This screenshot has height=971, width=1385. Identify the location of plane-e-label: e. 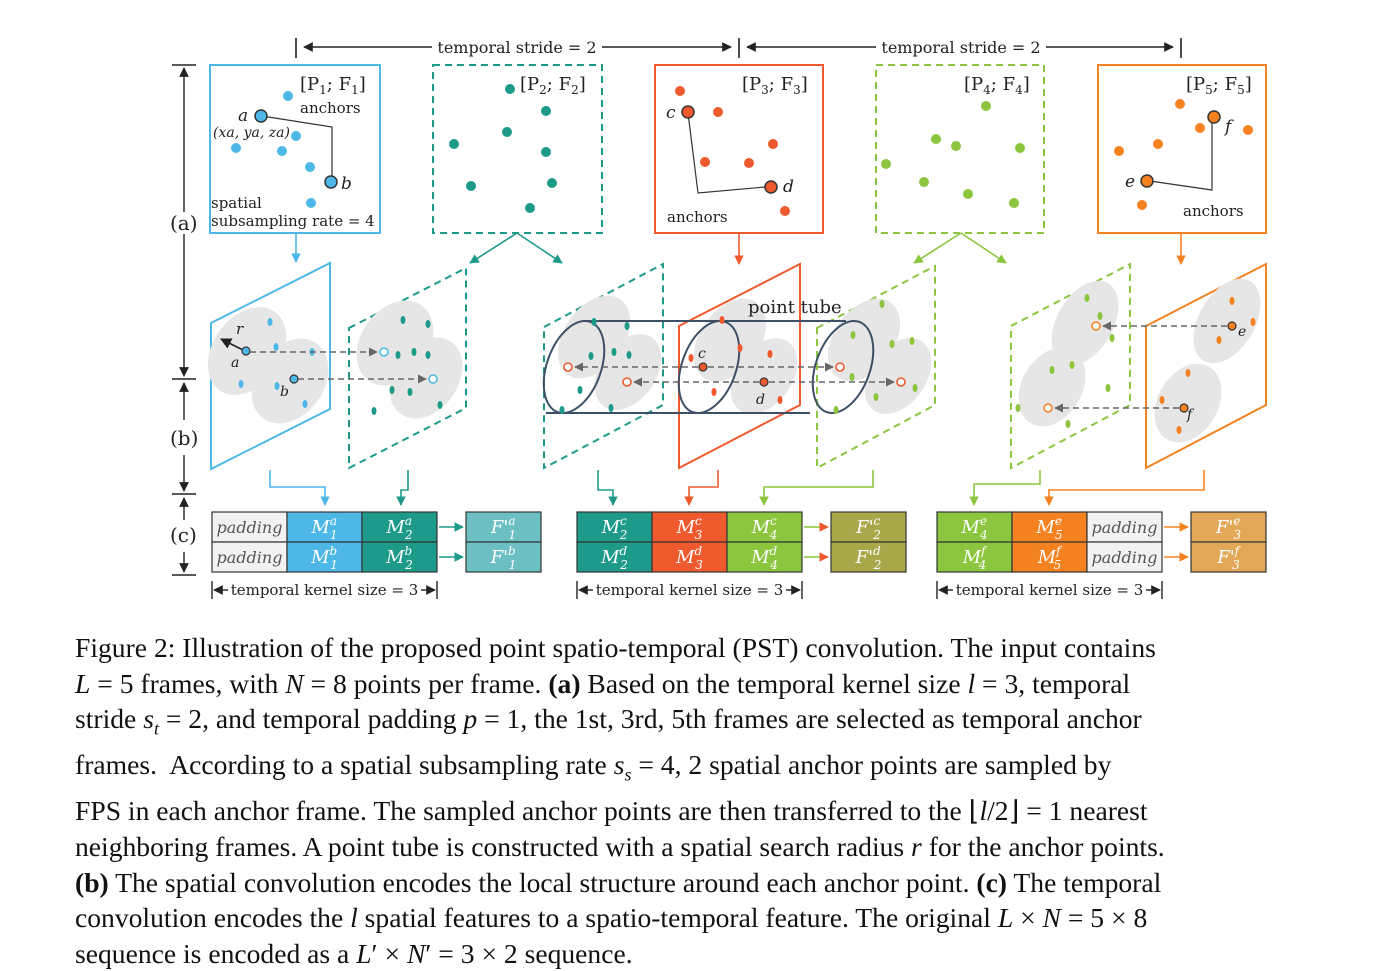
(1242, 332).